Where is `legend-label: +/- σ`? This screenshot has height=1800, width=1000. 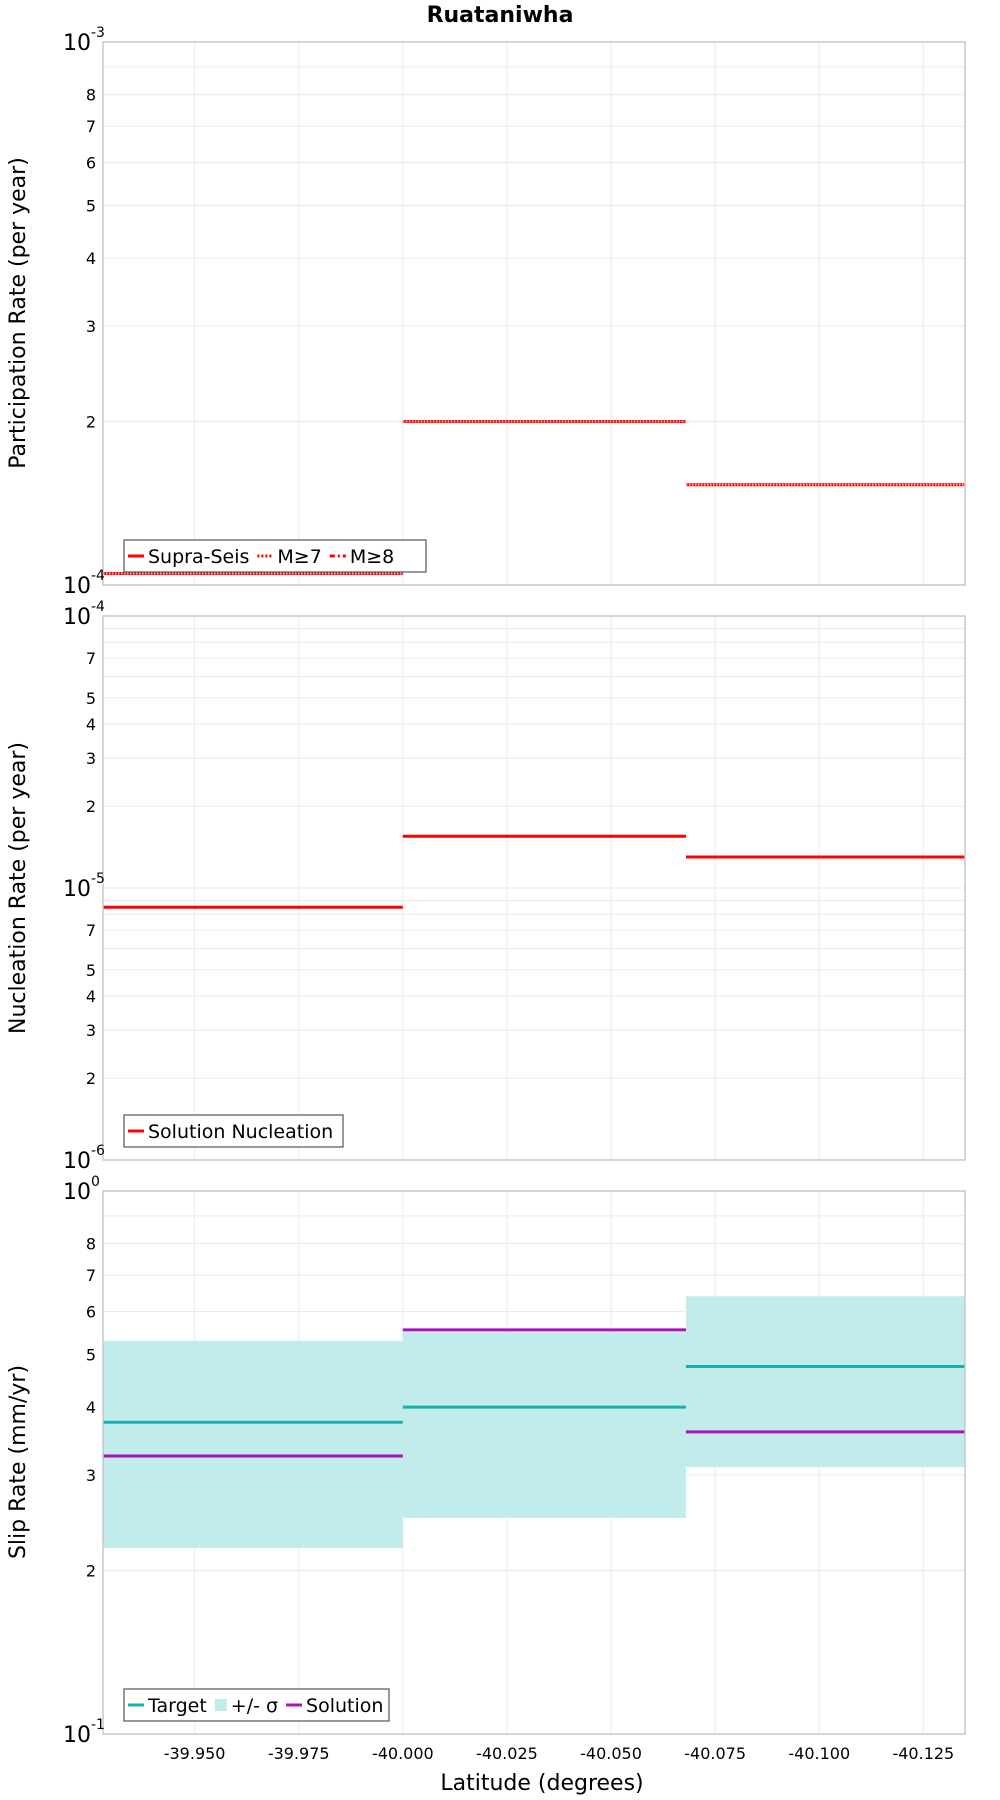
legend-label: +/- σ is located at coordinates (254, 1706).